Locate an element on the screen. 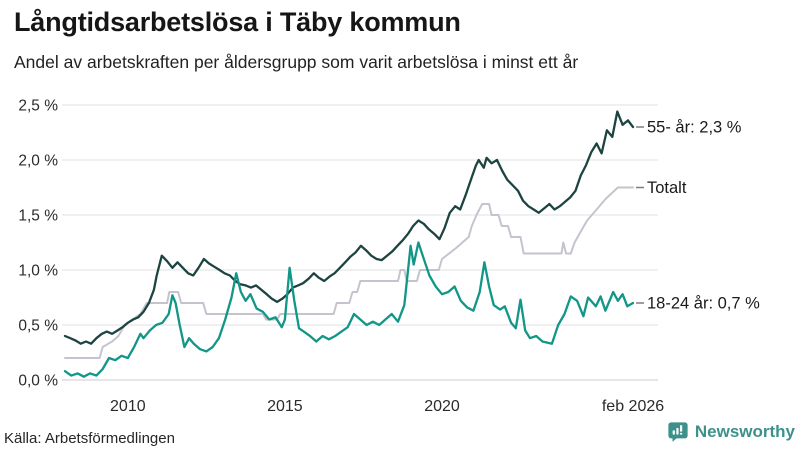 The height and width of the screenshot is (450, 800). newsworthy-wordmark: Newsworthy is located at coordinates (744, 431).